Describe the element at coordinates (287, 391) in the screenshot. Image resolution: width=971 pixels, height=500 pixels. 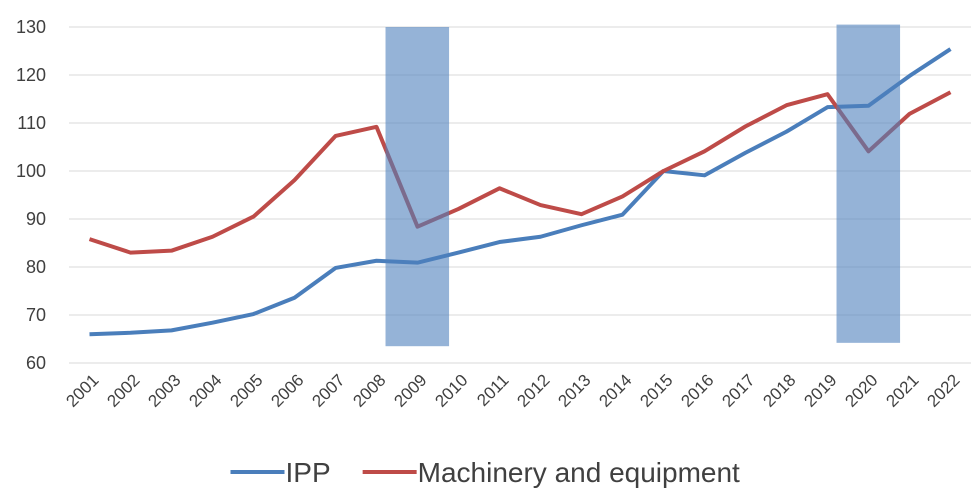
I see `x-tick-label: 2006` at that location.